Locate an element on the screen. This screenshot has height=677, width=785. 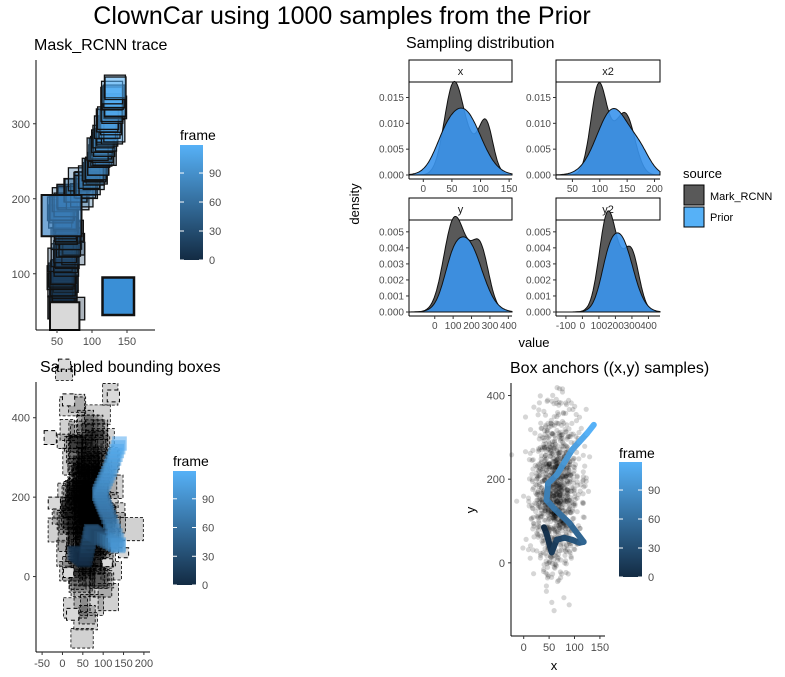
panel-title: Mask_RCNN trace is located at coordinates (100, 45).